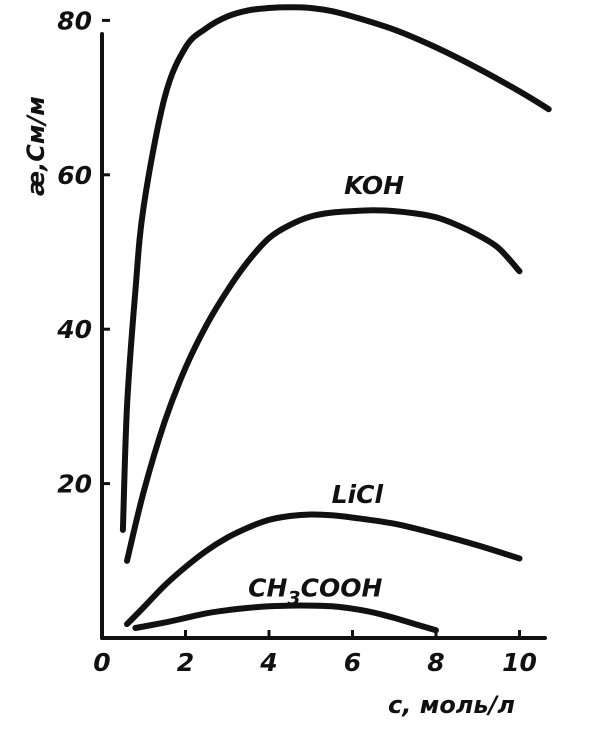 This screenshot has width=590, height=731. Describe the element at coordinates (285, 618) in the screenshot. I see `curve-ch3cooh` at that location.